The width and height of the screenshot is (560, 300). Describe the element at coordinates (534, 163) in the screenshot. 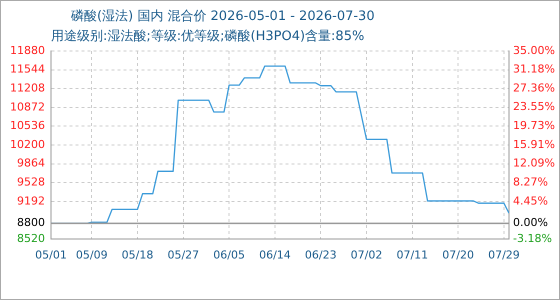

I see `y2-tick-label: 12.09%` at that location.